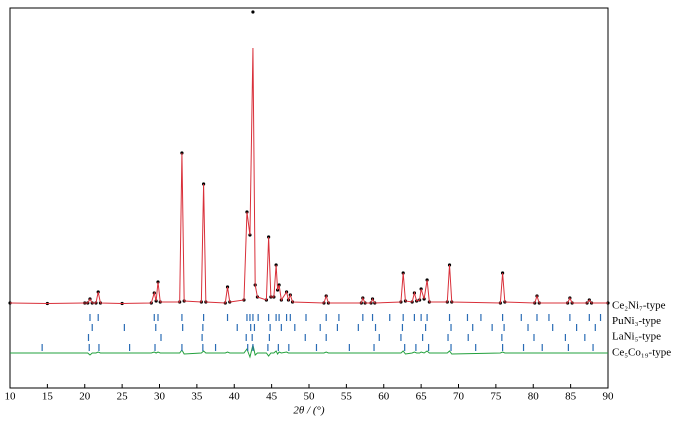 The image size is (690, 422). What do you see at coordinates (310, 397) in the screenshot?
I see `x-tick-label: 50` at bounding box center [310, 397].